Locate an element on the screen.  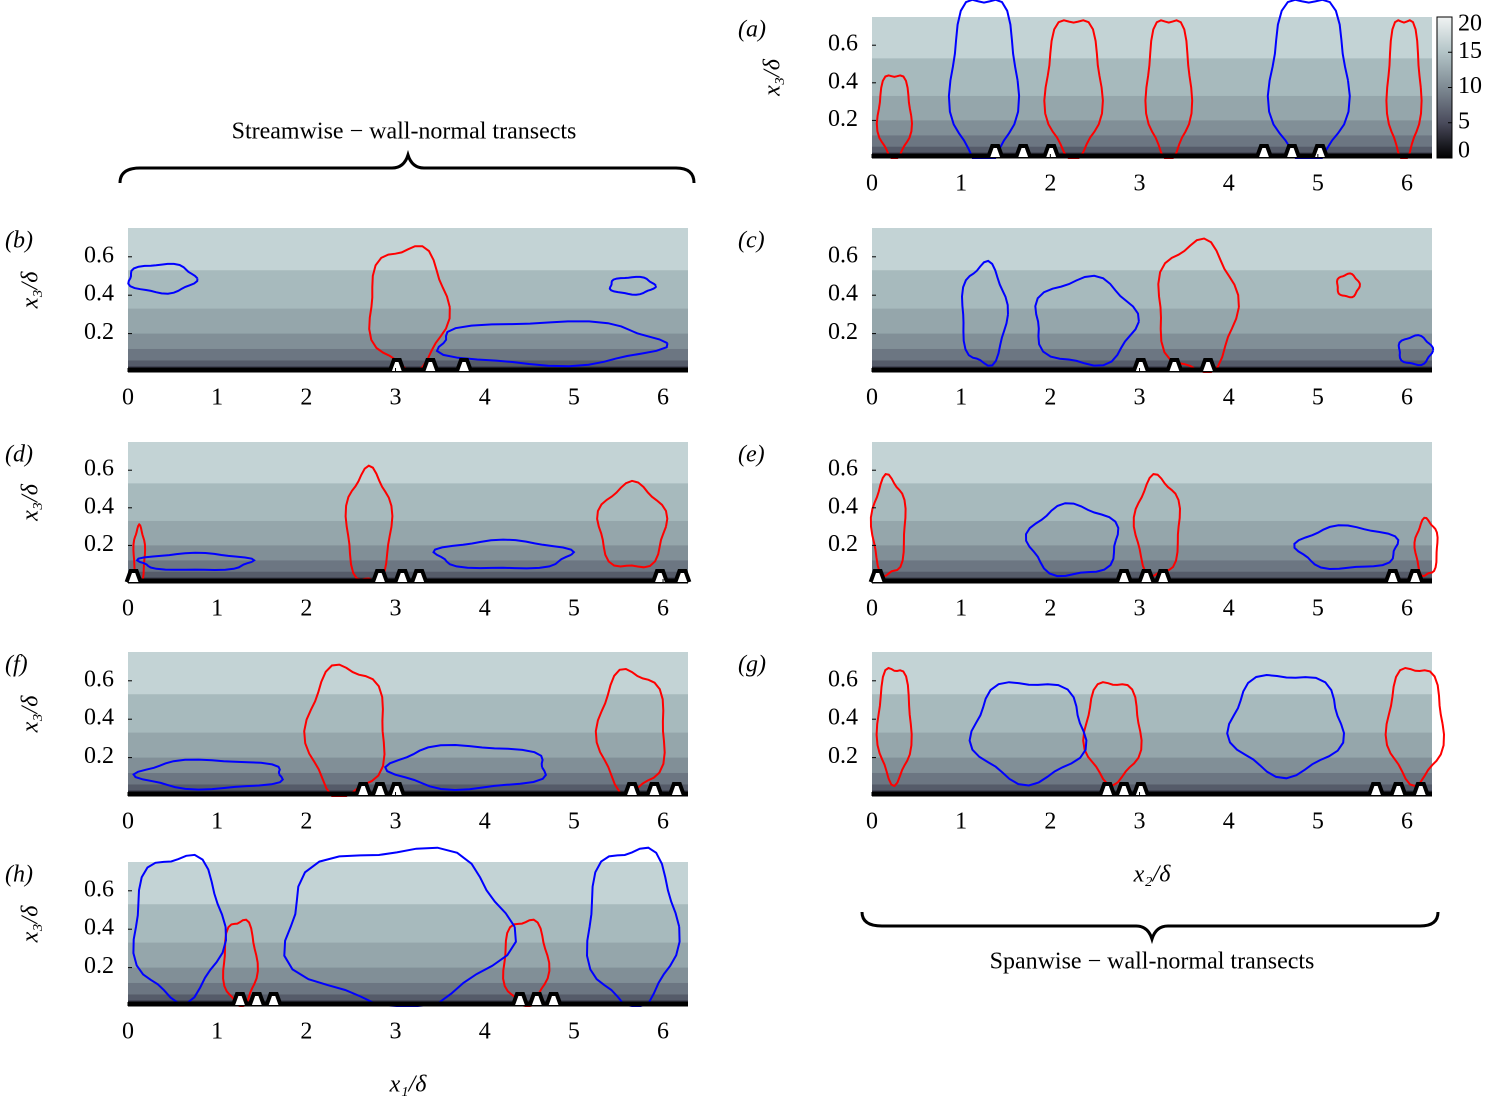
colorbar-tick-label: 5 is located at coordinates (1464, 121).